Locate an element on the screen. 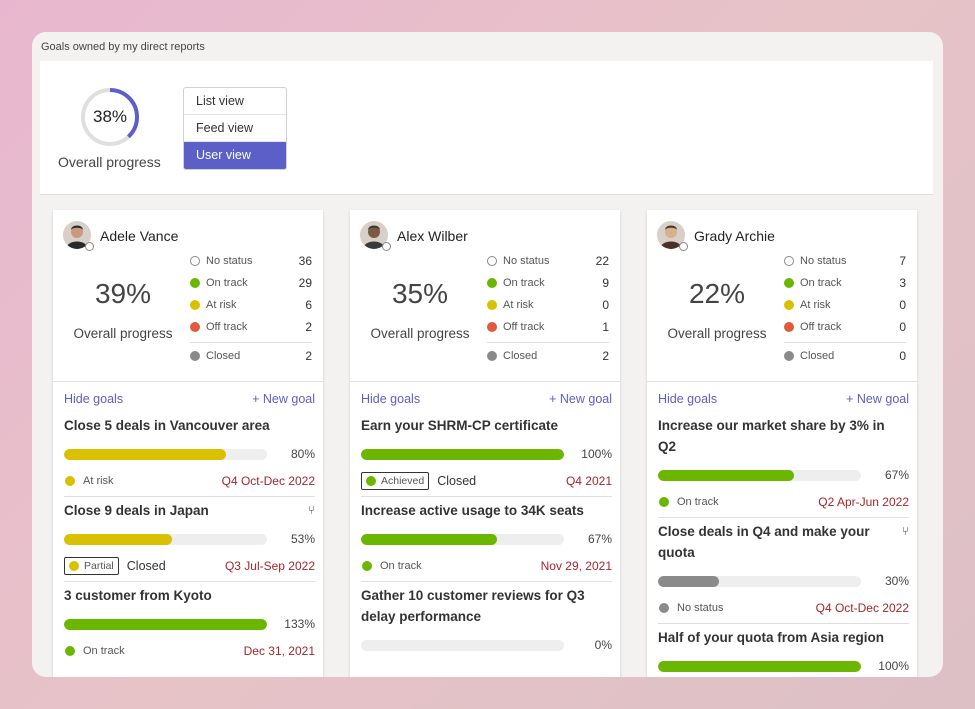 Image resolution: width=975 pixels, height=709 pixels. goal-result-badge: Achieved is located at coordinates (395, 481).